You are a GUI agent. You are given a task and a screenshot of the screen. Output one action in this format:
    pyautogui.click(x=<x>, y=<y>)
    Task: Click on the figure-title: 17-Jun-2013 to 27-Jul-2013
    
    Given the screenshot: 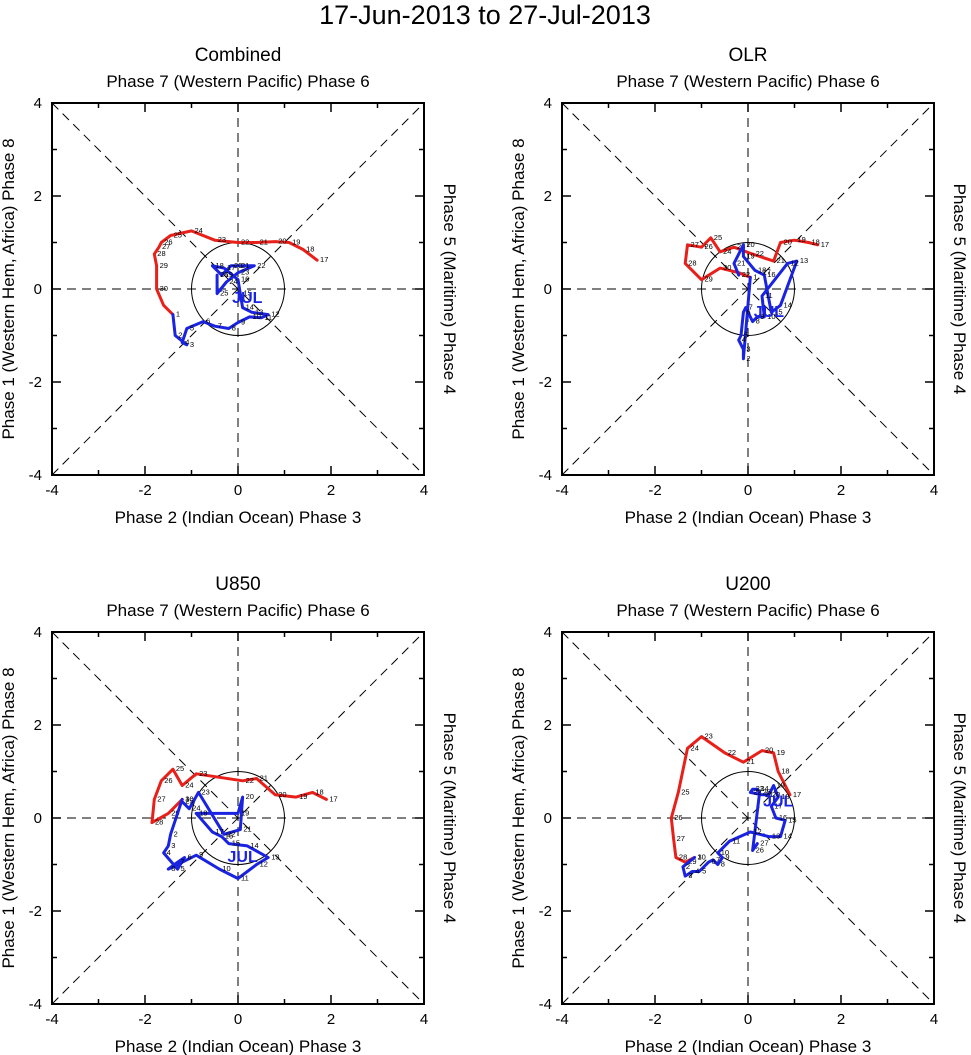 What is the action you would take?
    pyautogui.click(x=485, y=15)
    